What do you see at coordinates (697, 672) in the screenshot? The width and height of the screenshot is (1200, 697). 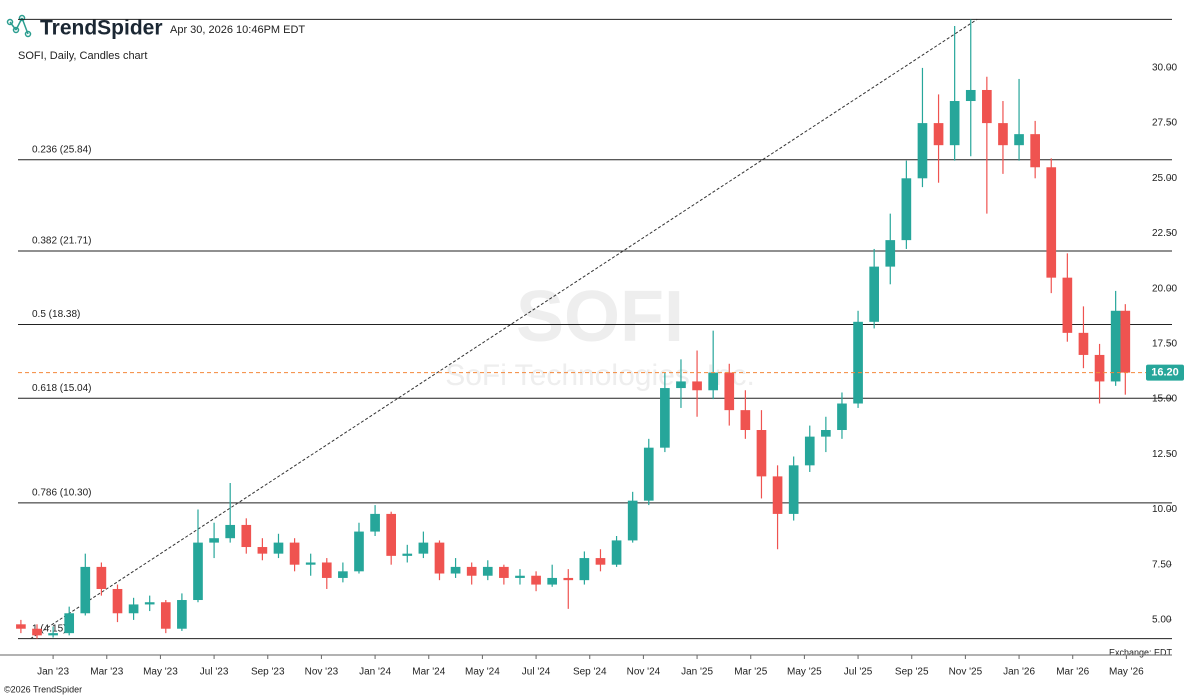 I see `x-tick-label: Jan '25` at bounding box center [697, 672].